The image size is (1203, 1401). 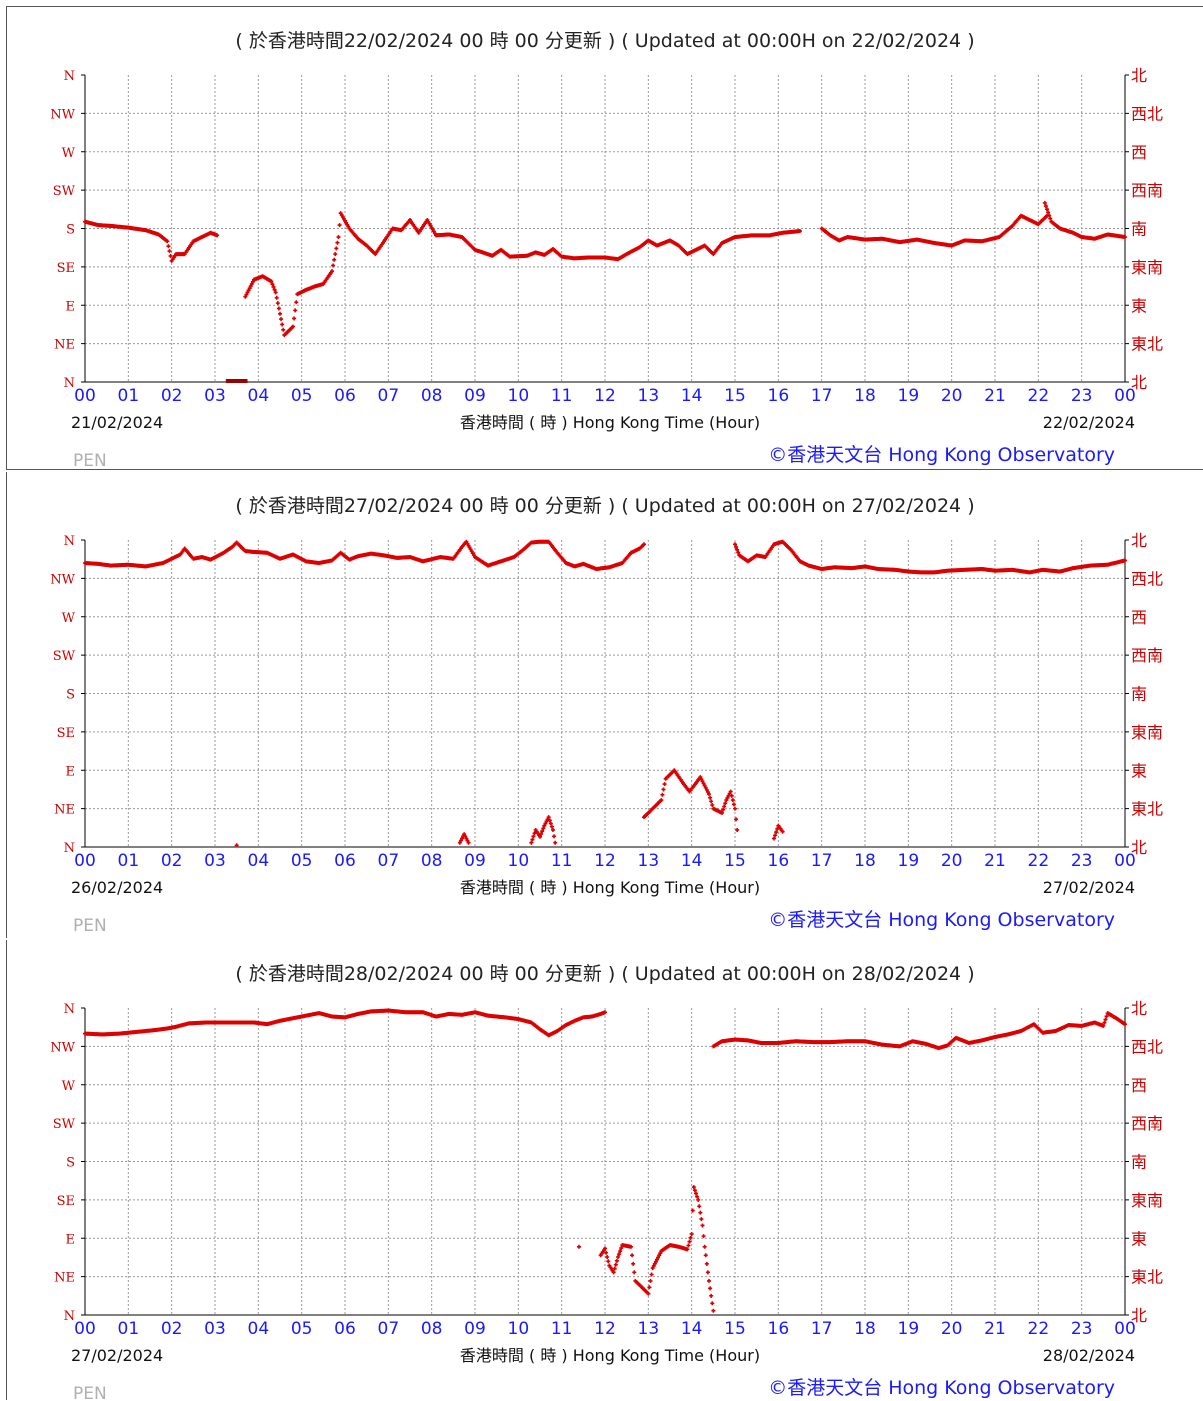 I want to click on y-tick-label-left: W, so click(x=69, y=1086).